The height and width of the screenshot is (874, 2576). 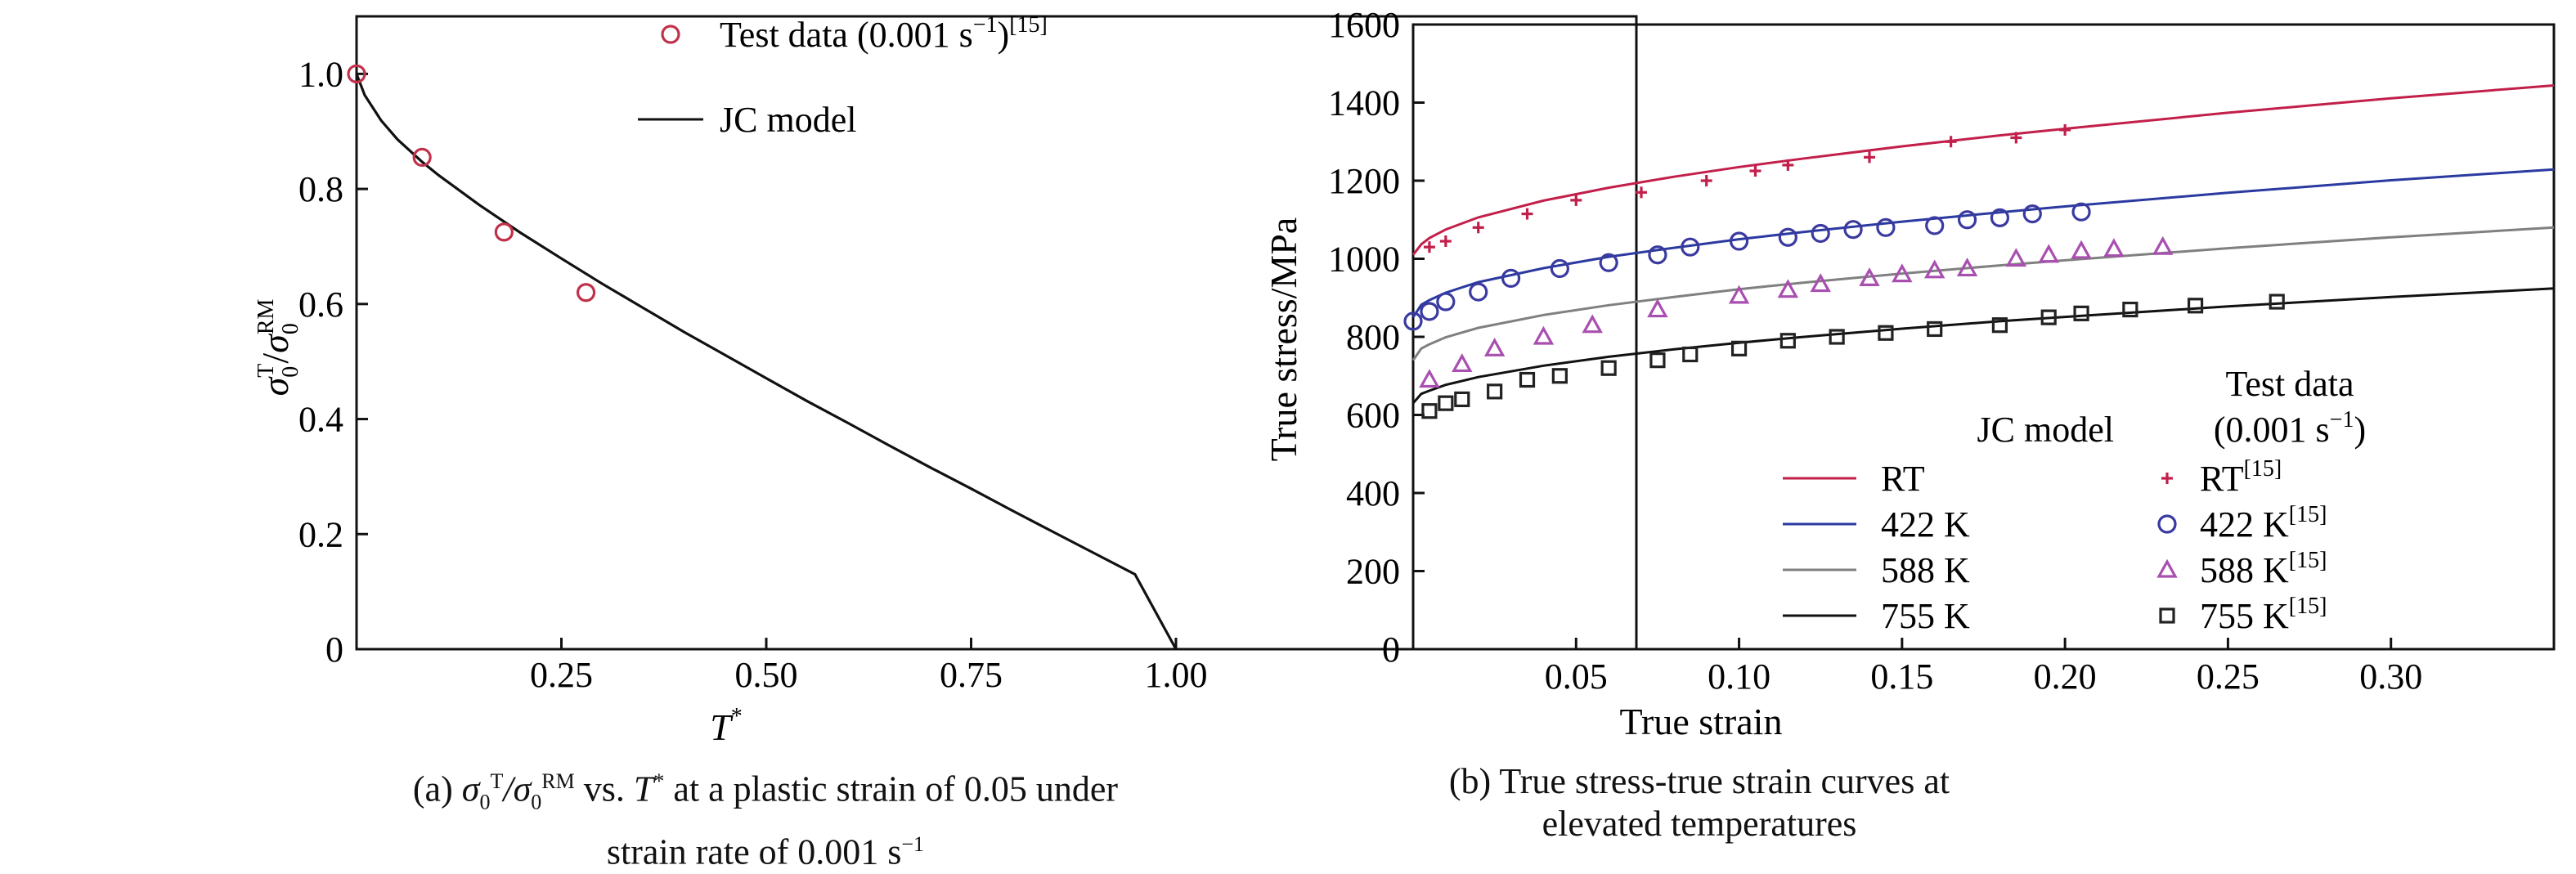 I want to click on chart-a-y-tick-label: 1.0, so click(x=320, y=74).